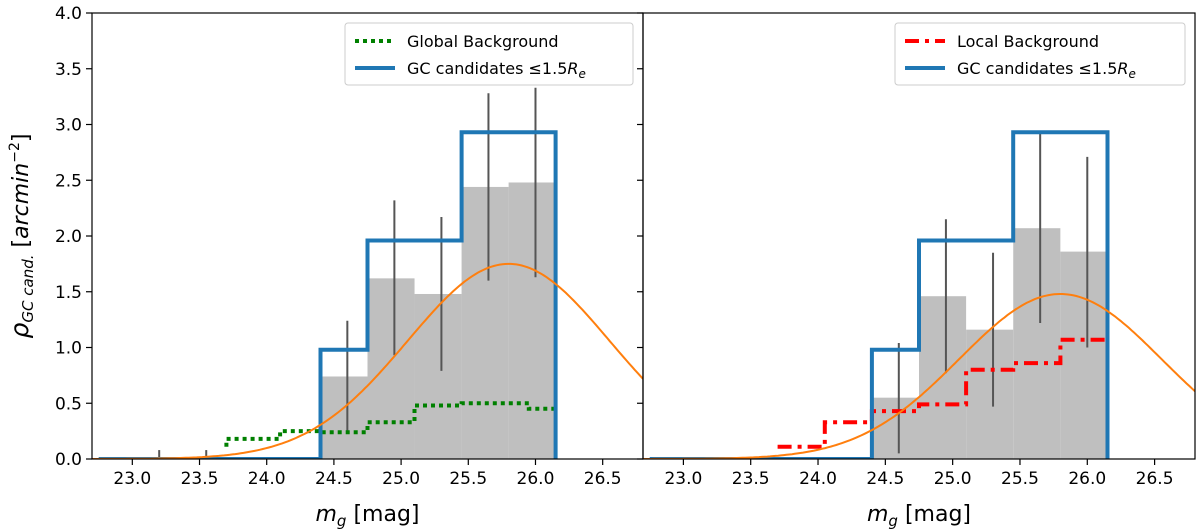 This screenshot has width=1200, height=531. Describe the element at coordinates (68, 181) in the screenshot. I see `y-tick-label: 2.5` at that location.